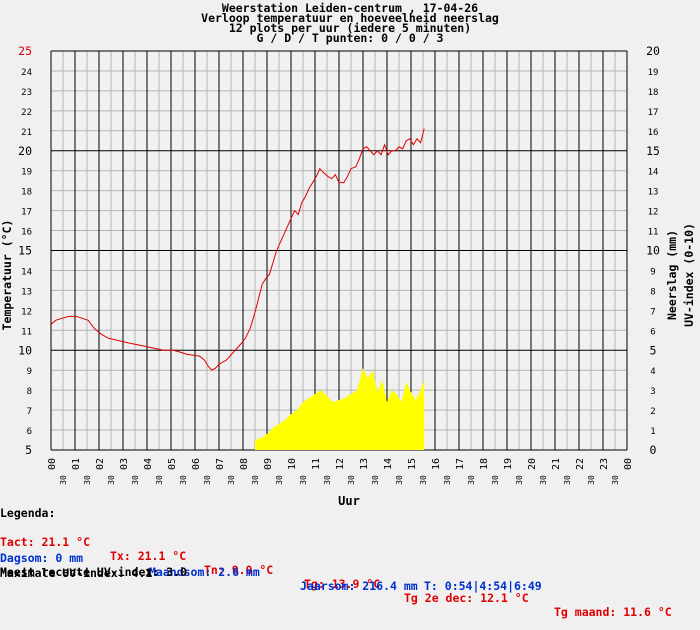 The image size is (700, 630). I want to click on left-tick-label: 24, so click(26, 73).